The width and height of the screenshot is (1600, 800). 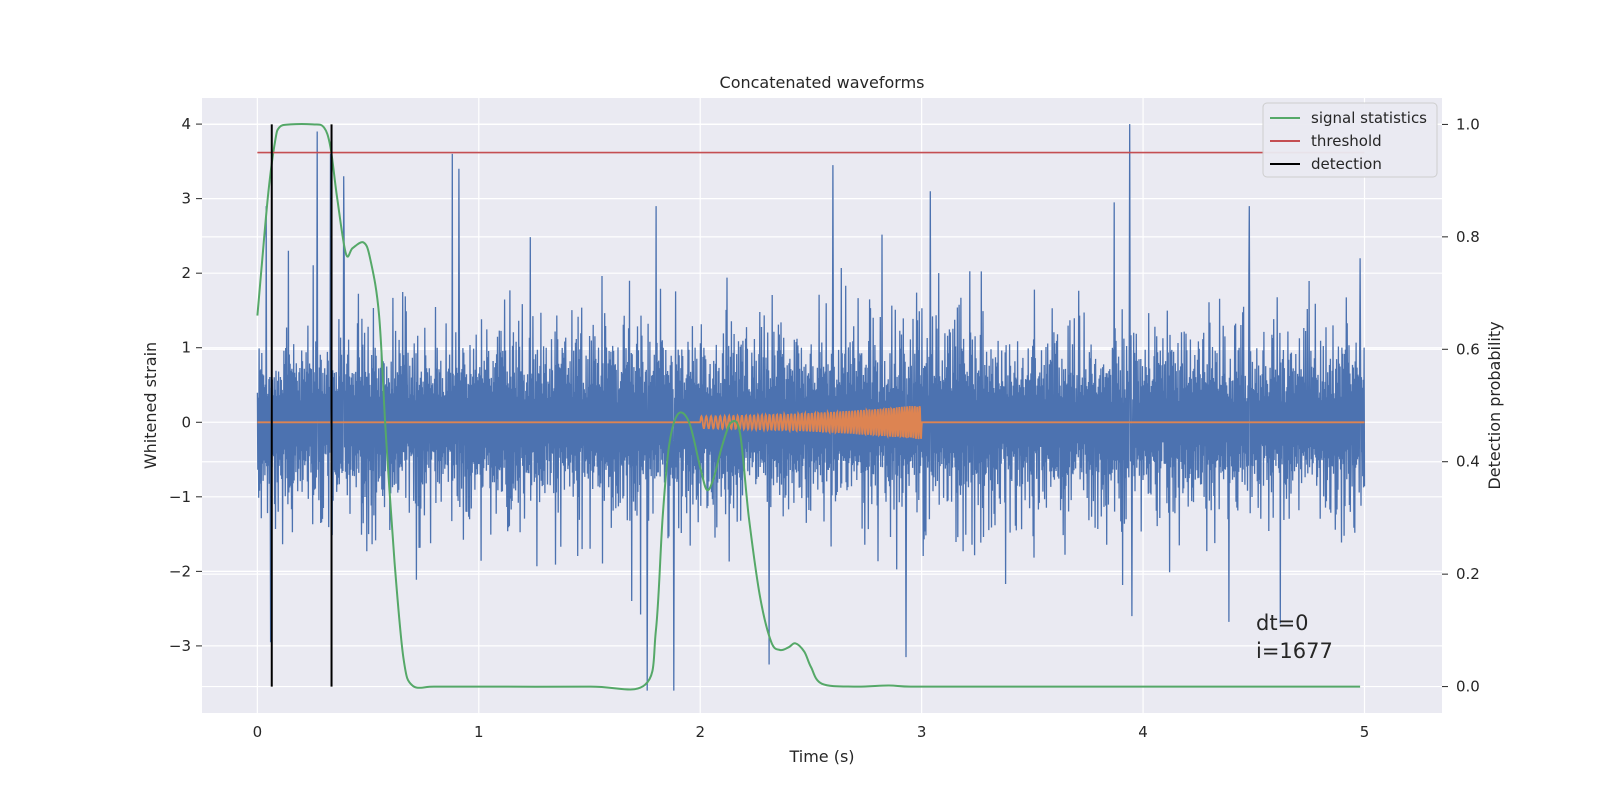 What do you see at coordinates (1294, 651) in the screenshot?
I see `annotation-index: i=1677` at bounding box center [1294, 651].